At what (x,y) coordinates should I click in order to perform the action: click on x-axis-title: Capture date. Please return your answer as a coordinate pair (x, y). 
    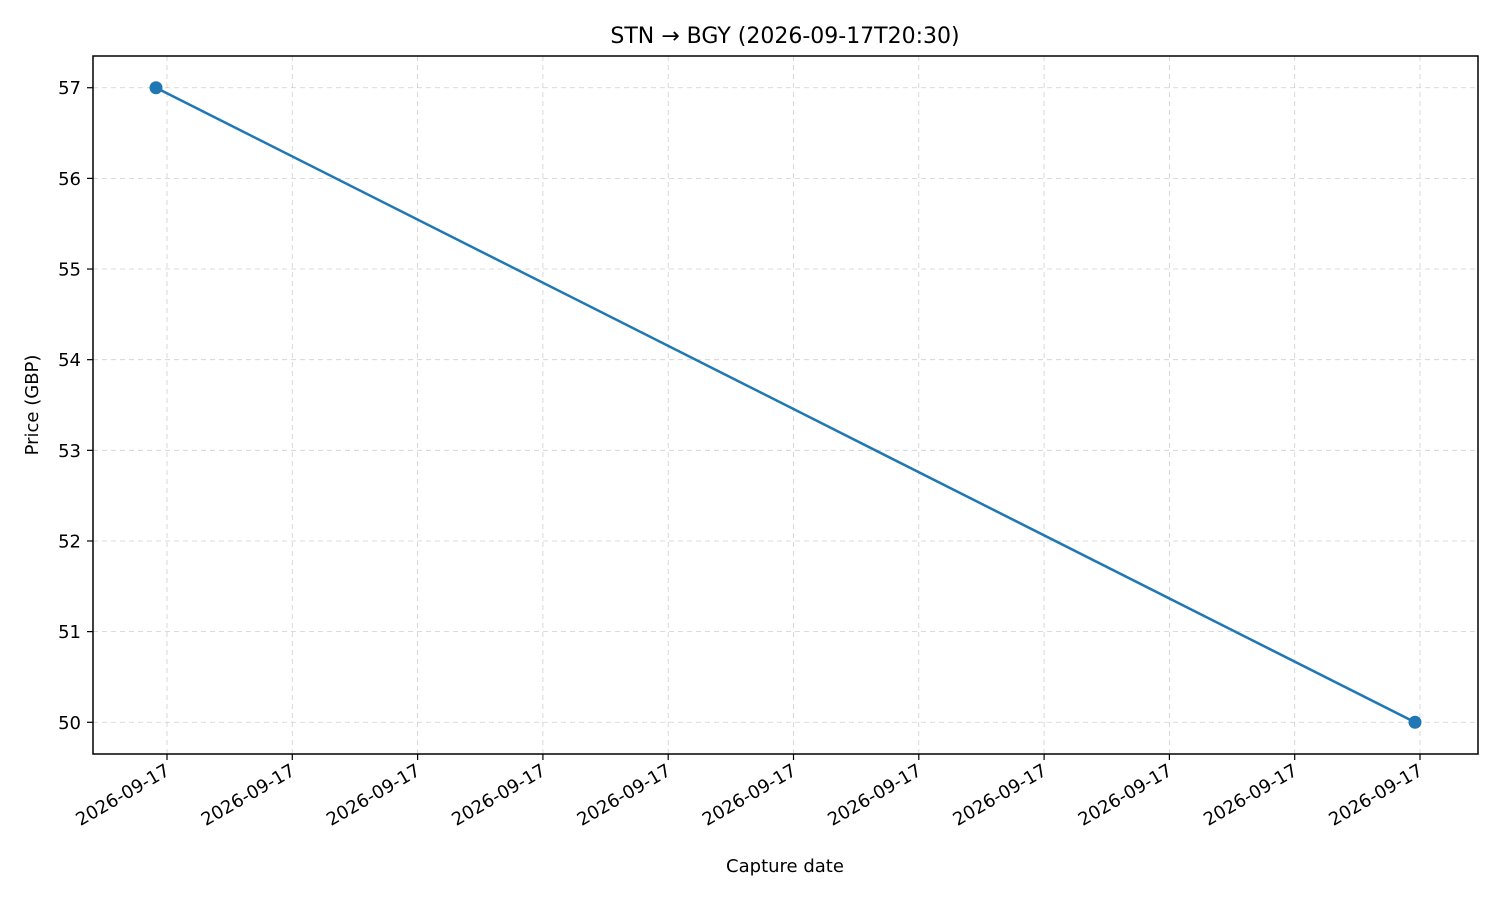
    Looking at the image, I should click on (785, 866).